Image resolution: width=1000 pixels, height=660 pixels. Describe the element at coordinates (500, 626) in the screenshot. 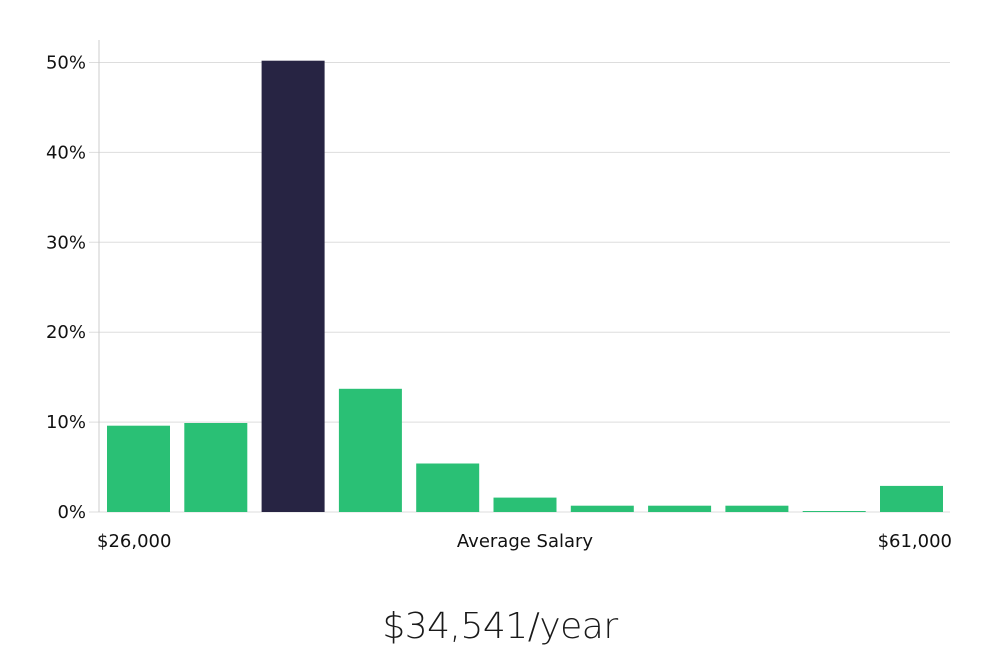

I see `average-salary-value: $34,541/year` at that location.